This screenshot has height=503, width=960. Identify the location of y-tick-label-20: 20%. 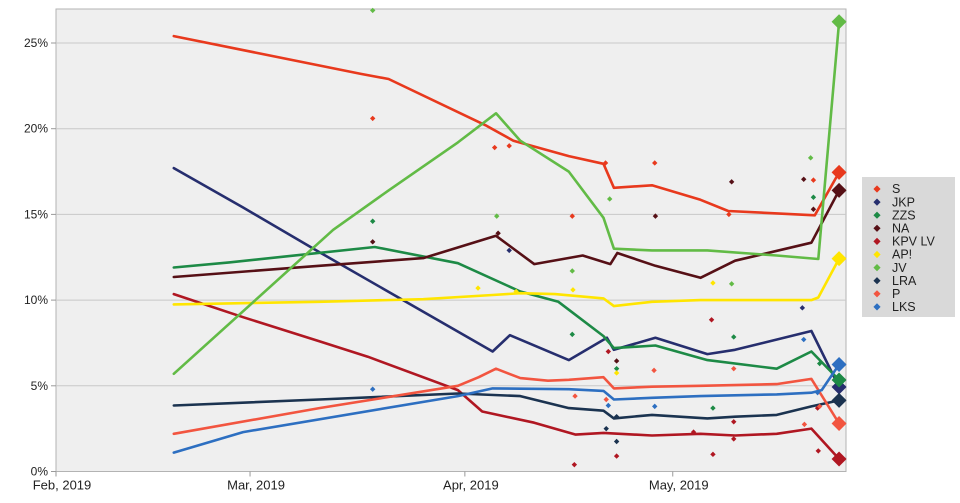
(36, 129).